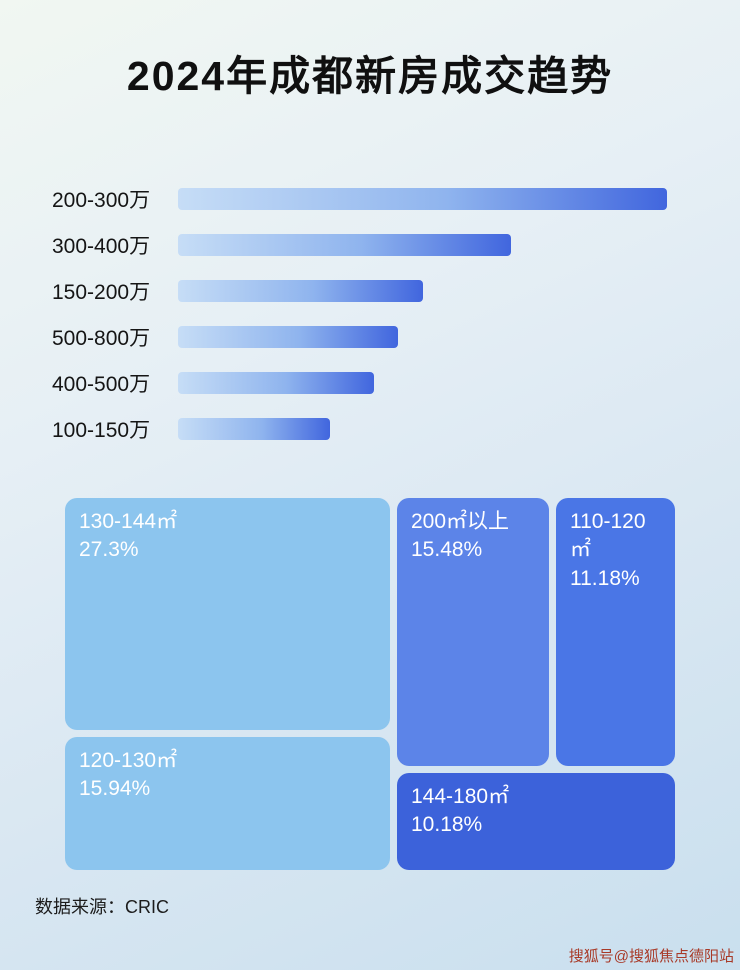  Describe the element at coordinates (128, 760) in the screenshot. I see `treemap-label: 120-130㎡` at that location.